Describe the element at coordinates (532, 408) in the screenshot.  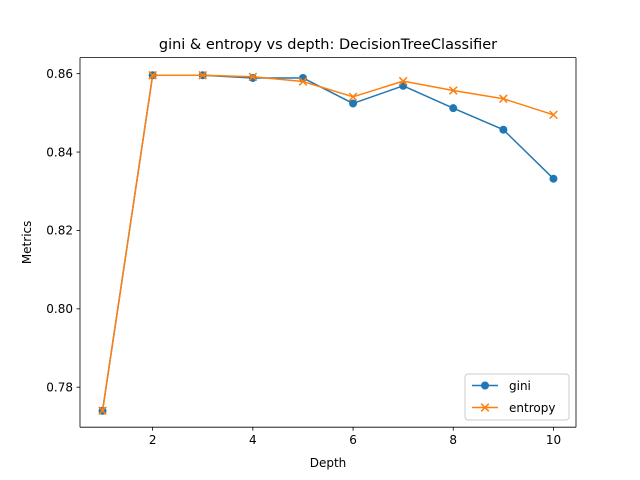
I see `legend-label: entropy` at that location.